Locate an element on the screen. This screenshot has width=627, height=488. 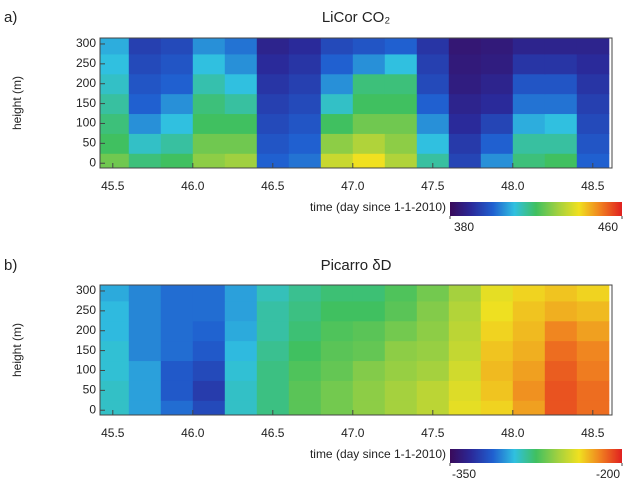
x-tick-label: 46.0 is located at coordinates (193, 433).